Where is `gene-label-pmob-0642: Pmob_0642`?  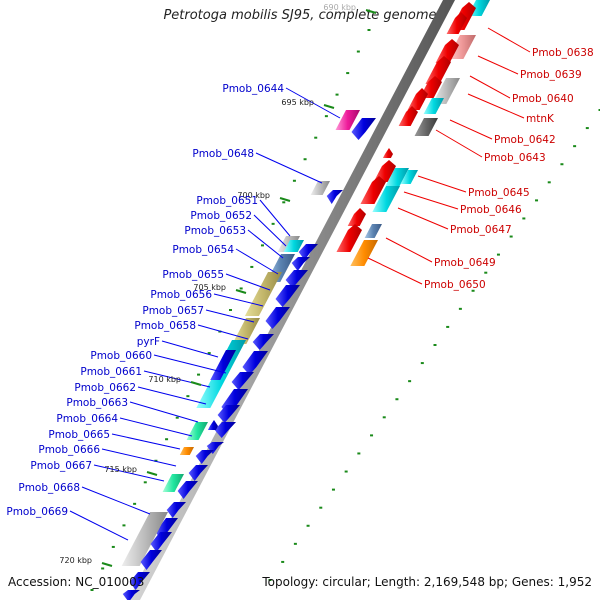
gene-label-pmob-0642: Pmob_0642 is located at coordinates (525, 140).